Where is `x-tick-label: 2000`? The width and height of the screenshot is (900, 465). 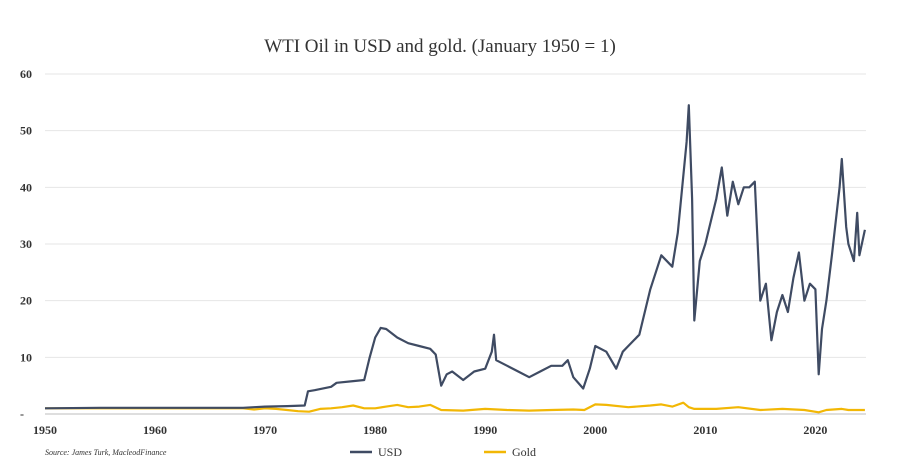
x-tick-label: 2000 is located at coordinates (595, 430).